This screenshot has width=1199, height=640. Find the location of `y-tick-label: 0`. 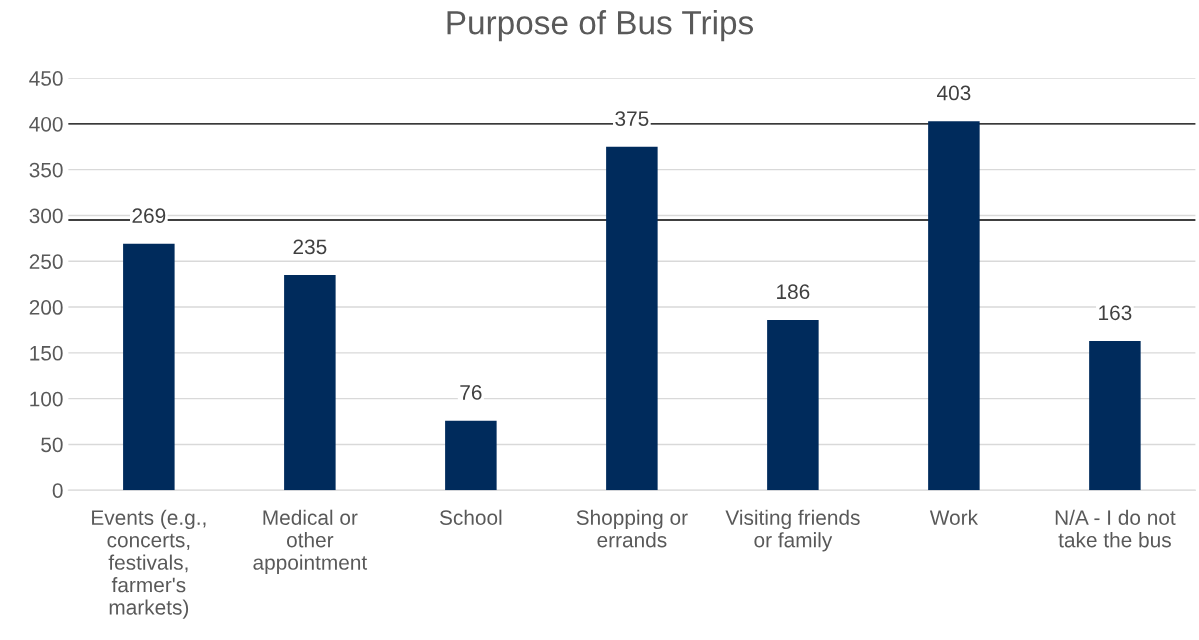

y-tick-label: 0 is located at coordinates (57, 490).